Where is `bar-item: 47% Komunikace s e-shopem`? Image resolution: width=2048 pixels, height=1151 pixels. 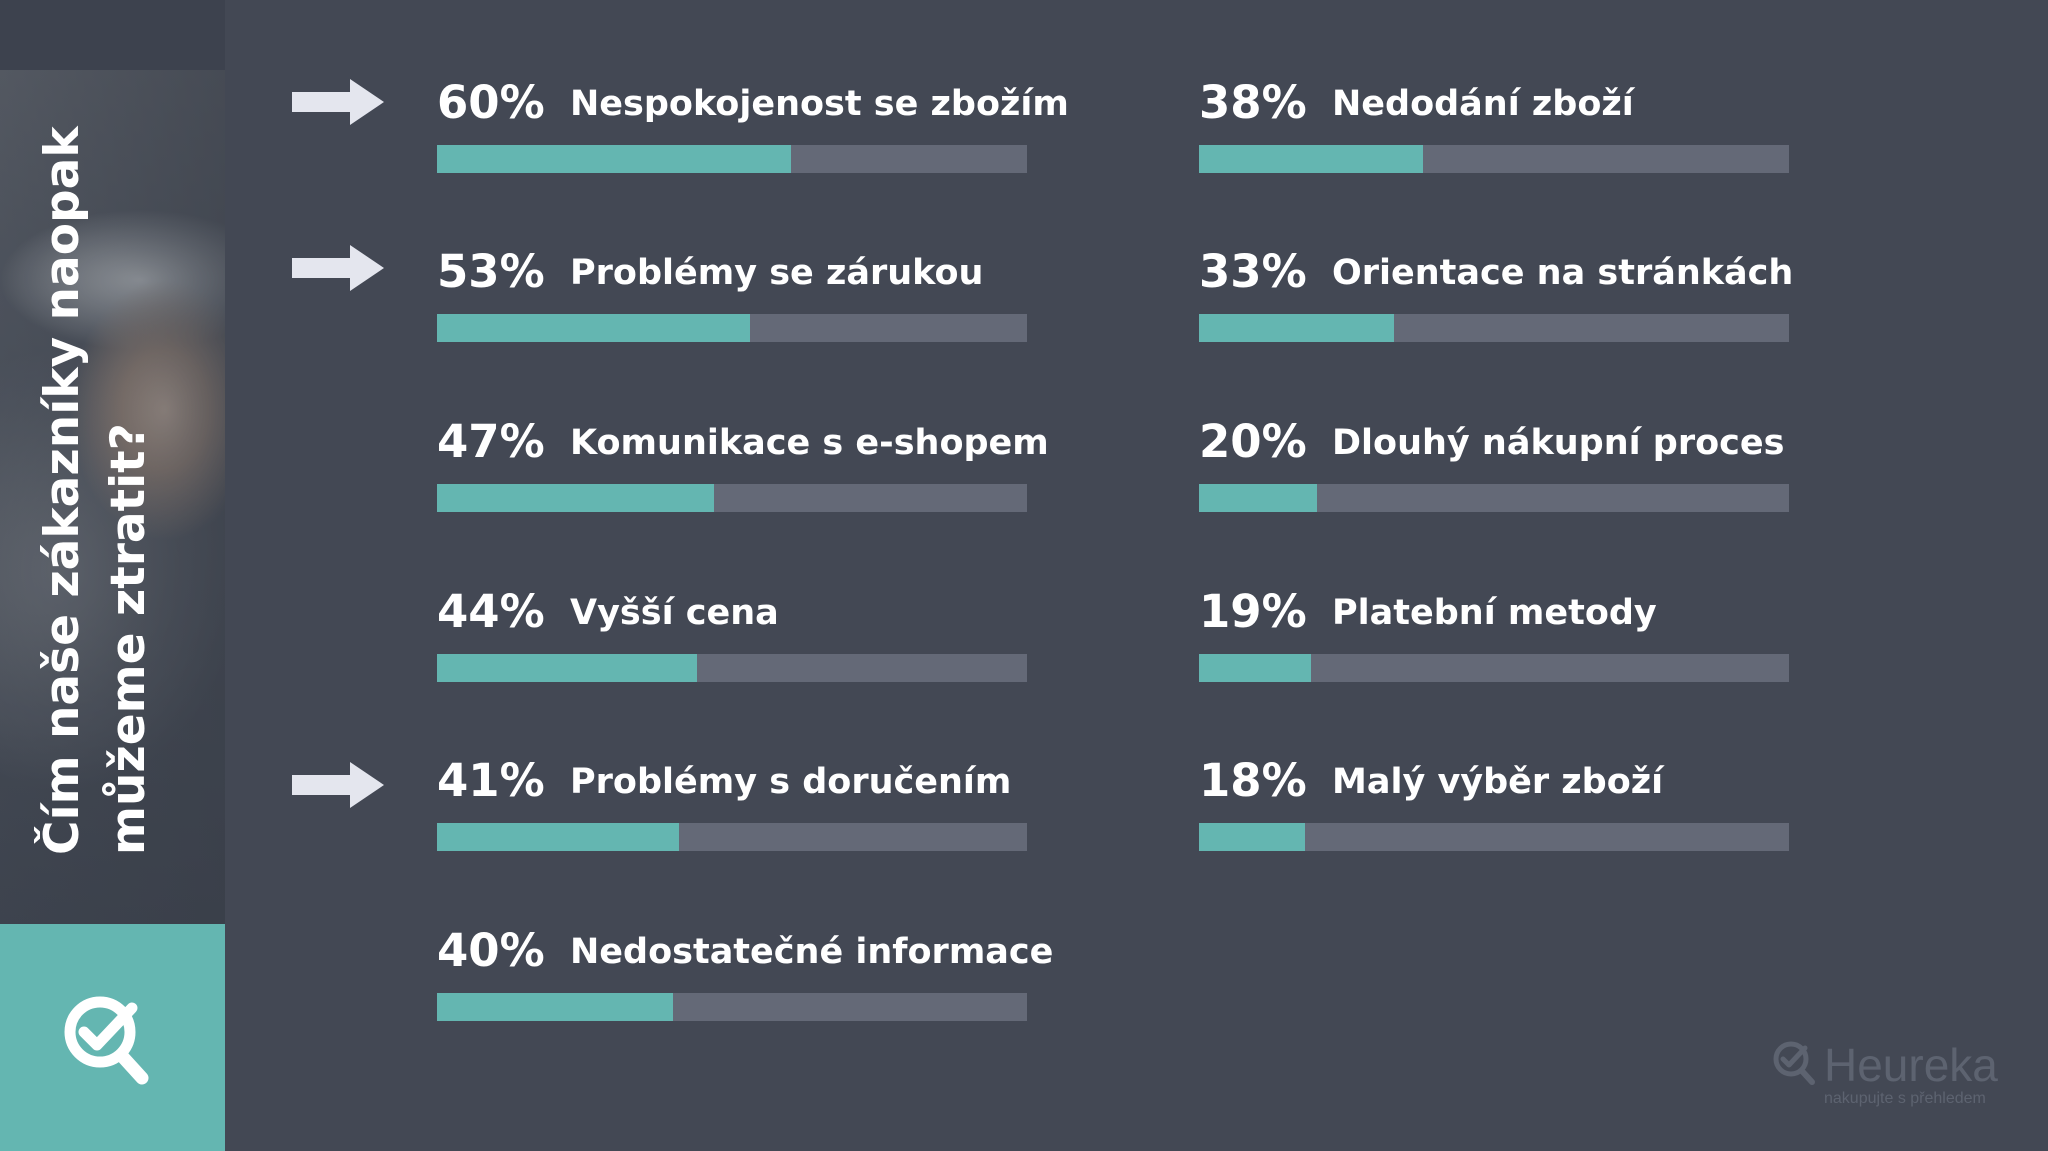
bar-item: 47% Komunikace s e-shopem is located at coordinates (743, 467).